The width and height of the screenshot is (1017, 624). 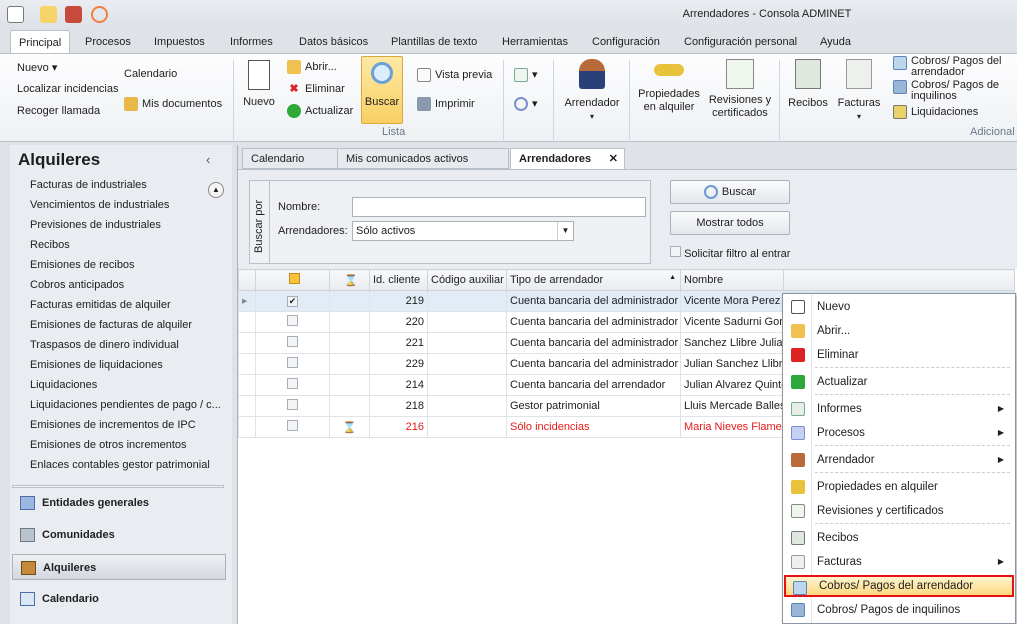 What do you see at coordinates (593, 280) in the screenshot?
I see `col-tipo-arrendador: Tipo de arrendador ▲` at bounding box center [593, 280].